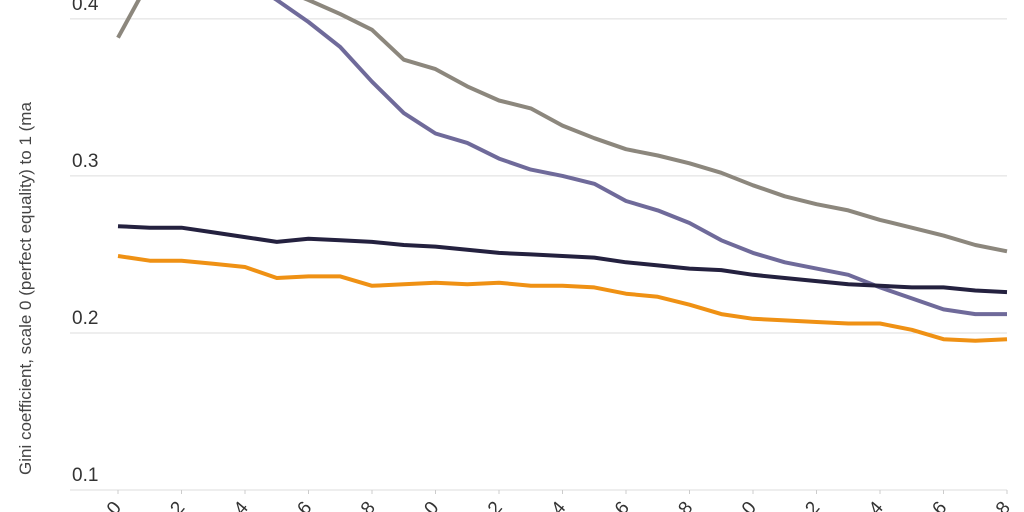 This screenshot has width=1024, height=512. Describe the element at coordinates (562, 259) in the screenshot. I see `series-line` at that location.